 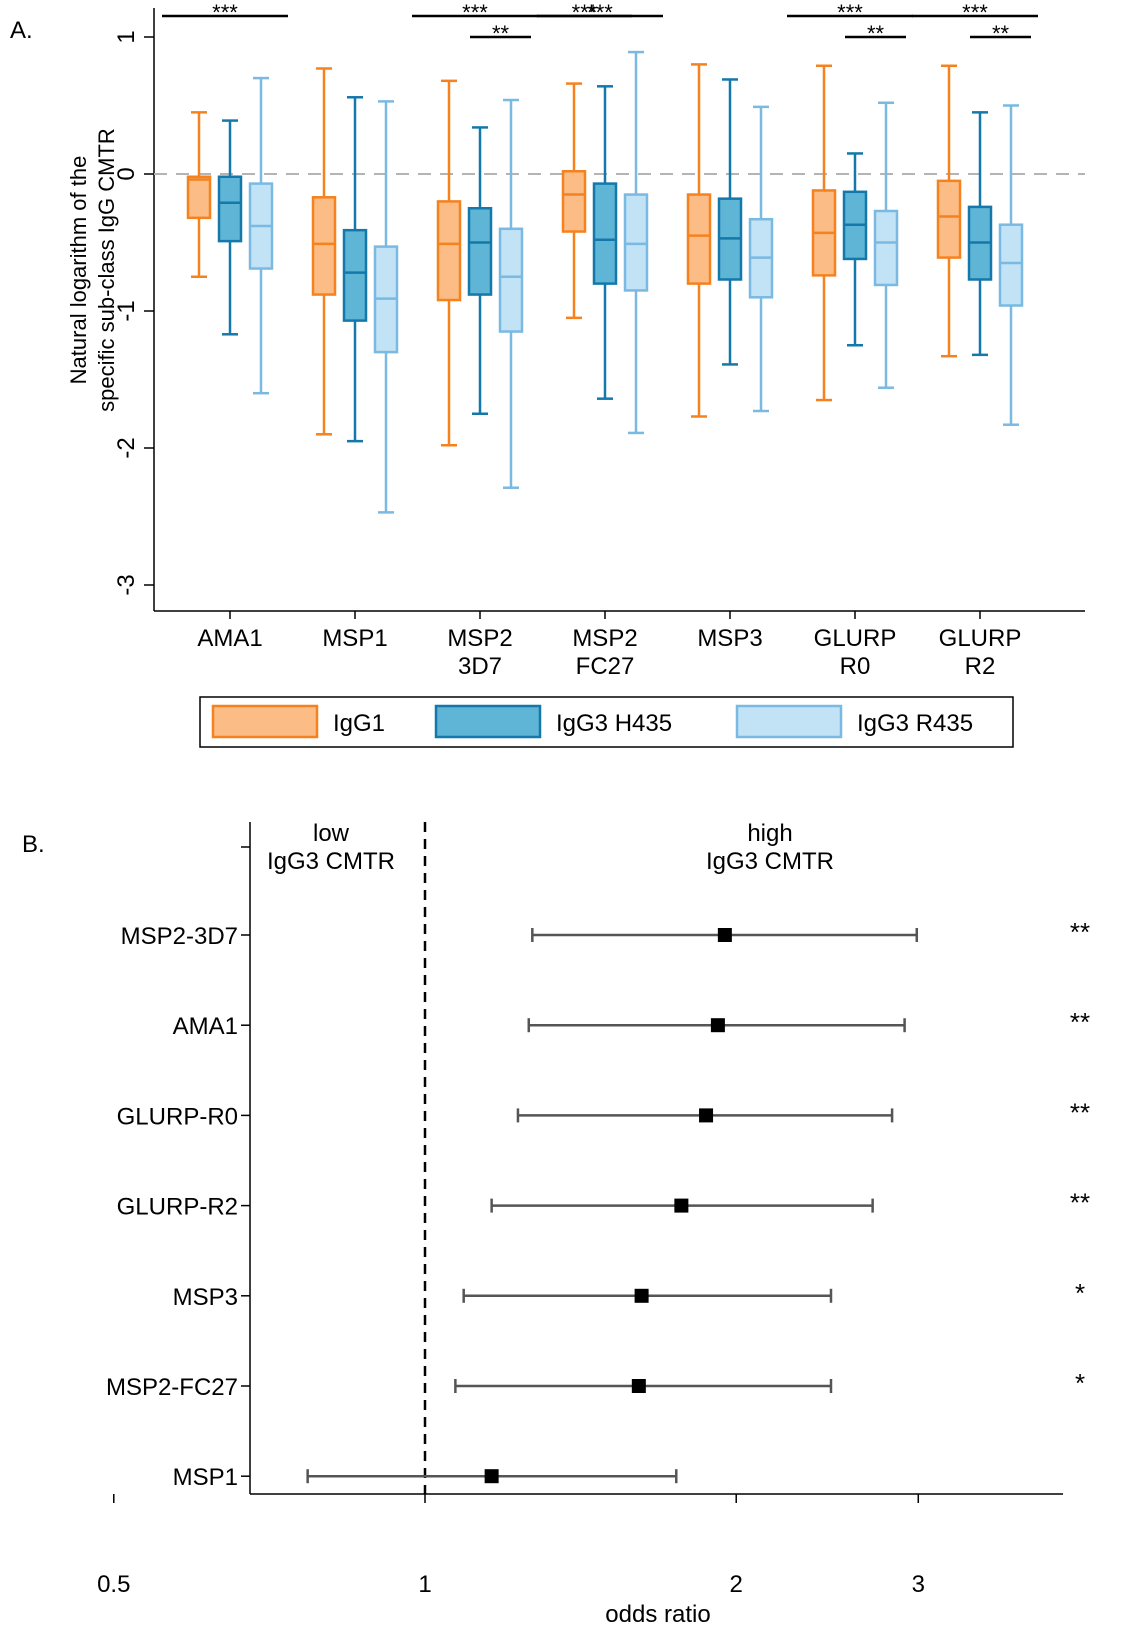 What do you see at coordinates (770, 861) in the screenshot?
I see `region-high-line-2: IgG3 CMTR` at bounding box center [770, 861].